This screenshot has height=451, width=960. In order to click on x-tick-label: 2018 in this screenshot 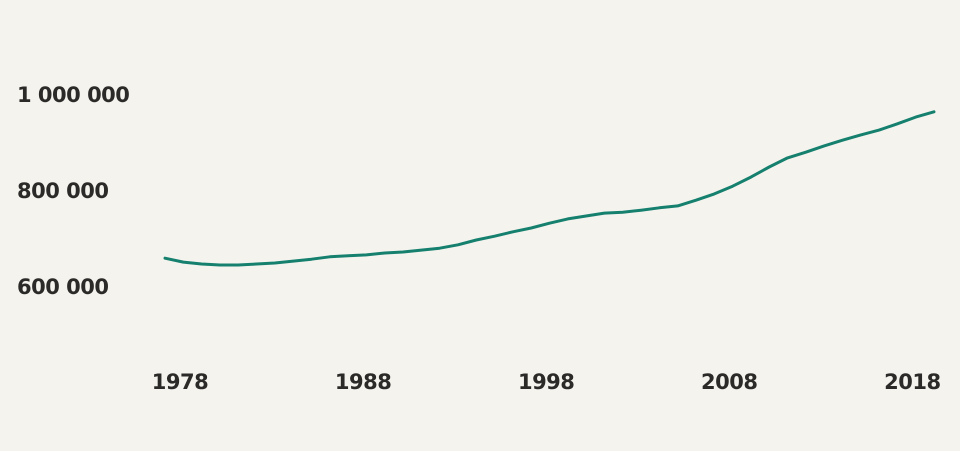, I will do `click(912, 382)`.